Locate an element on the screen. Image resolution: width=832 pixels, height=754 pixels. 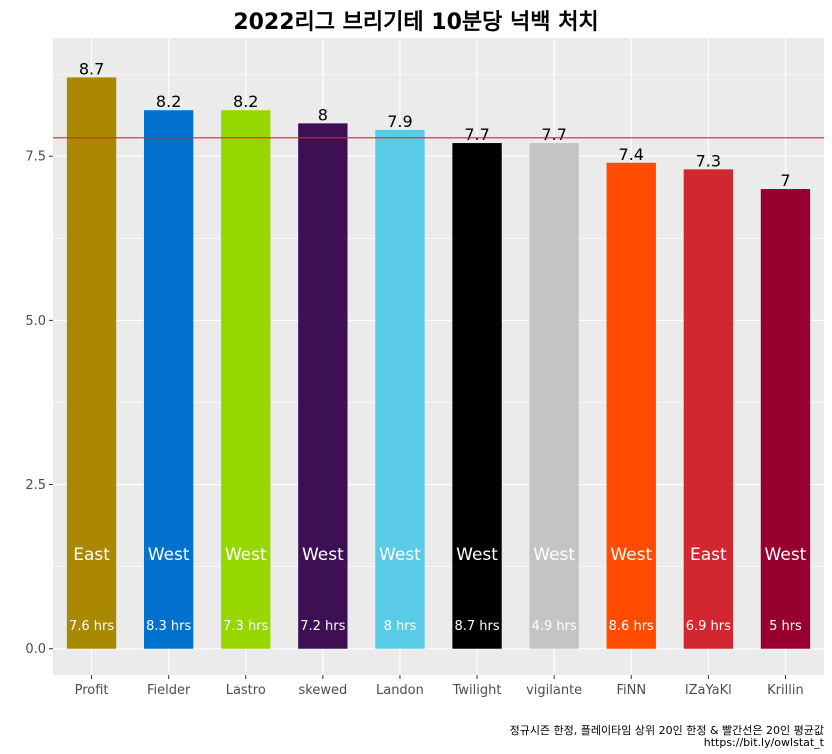
footnote-caption: 정규시즌 한정, 플레이타임 상위 20인 한정 & 빨간선은 20인 평균값 is located at coordinates (666, 730).